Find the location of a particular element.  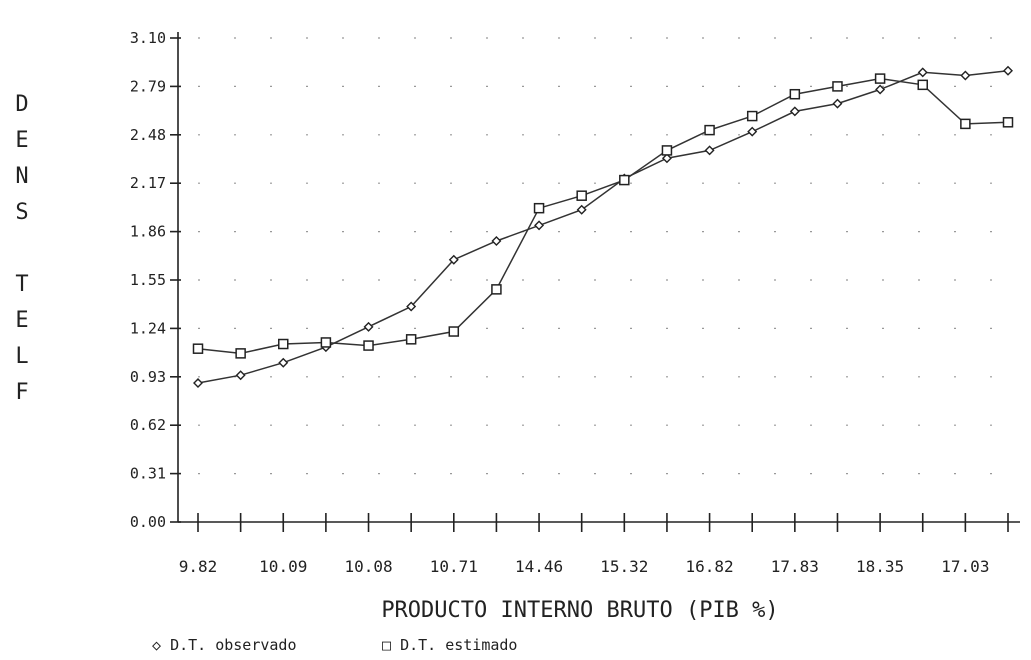

x-tick-label: 17.03 is located at coordinates (965, 566).